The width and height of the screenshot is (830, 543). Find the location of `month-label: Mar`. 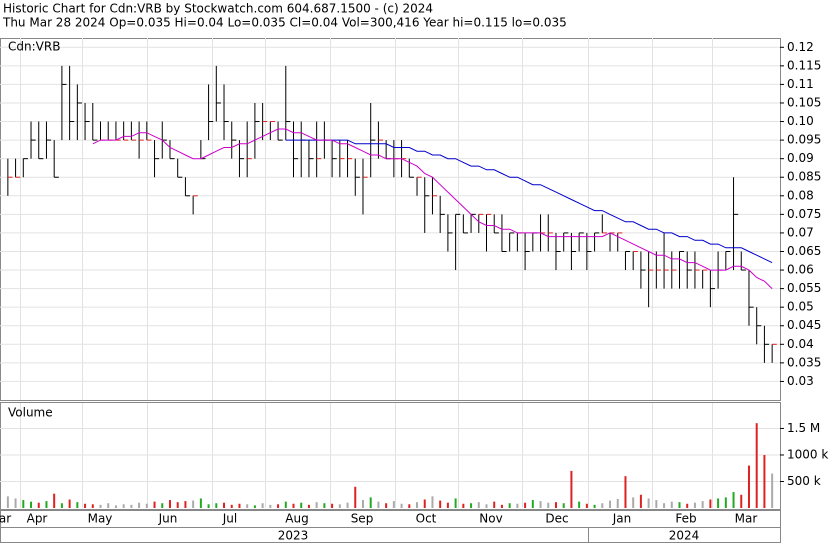

month-label: Mar is located at coordinates (746, 519).